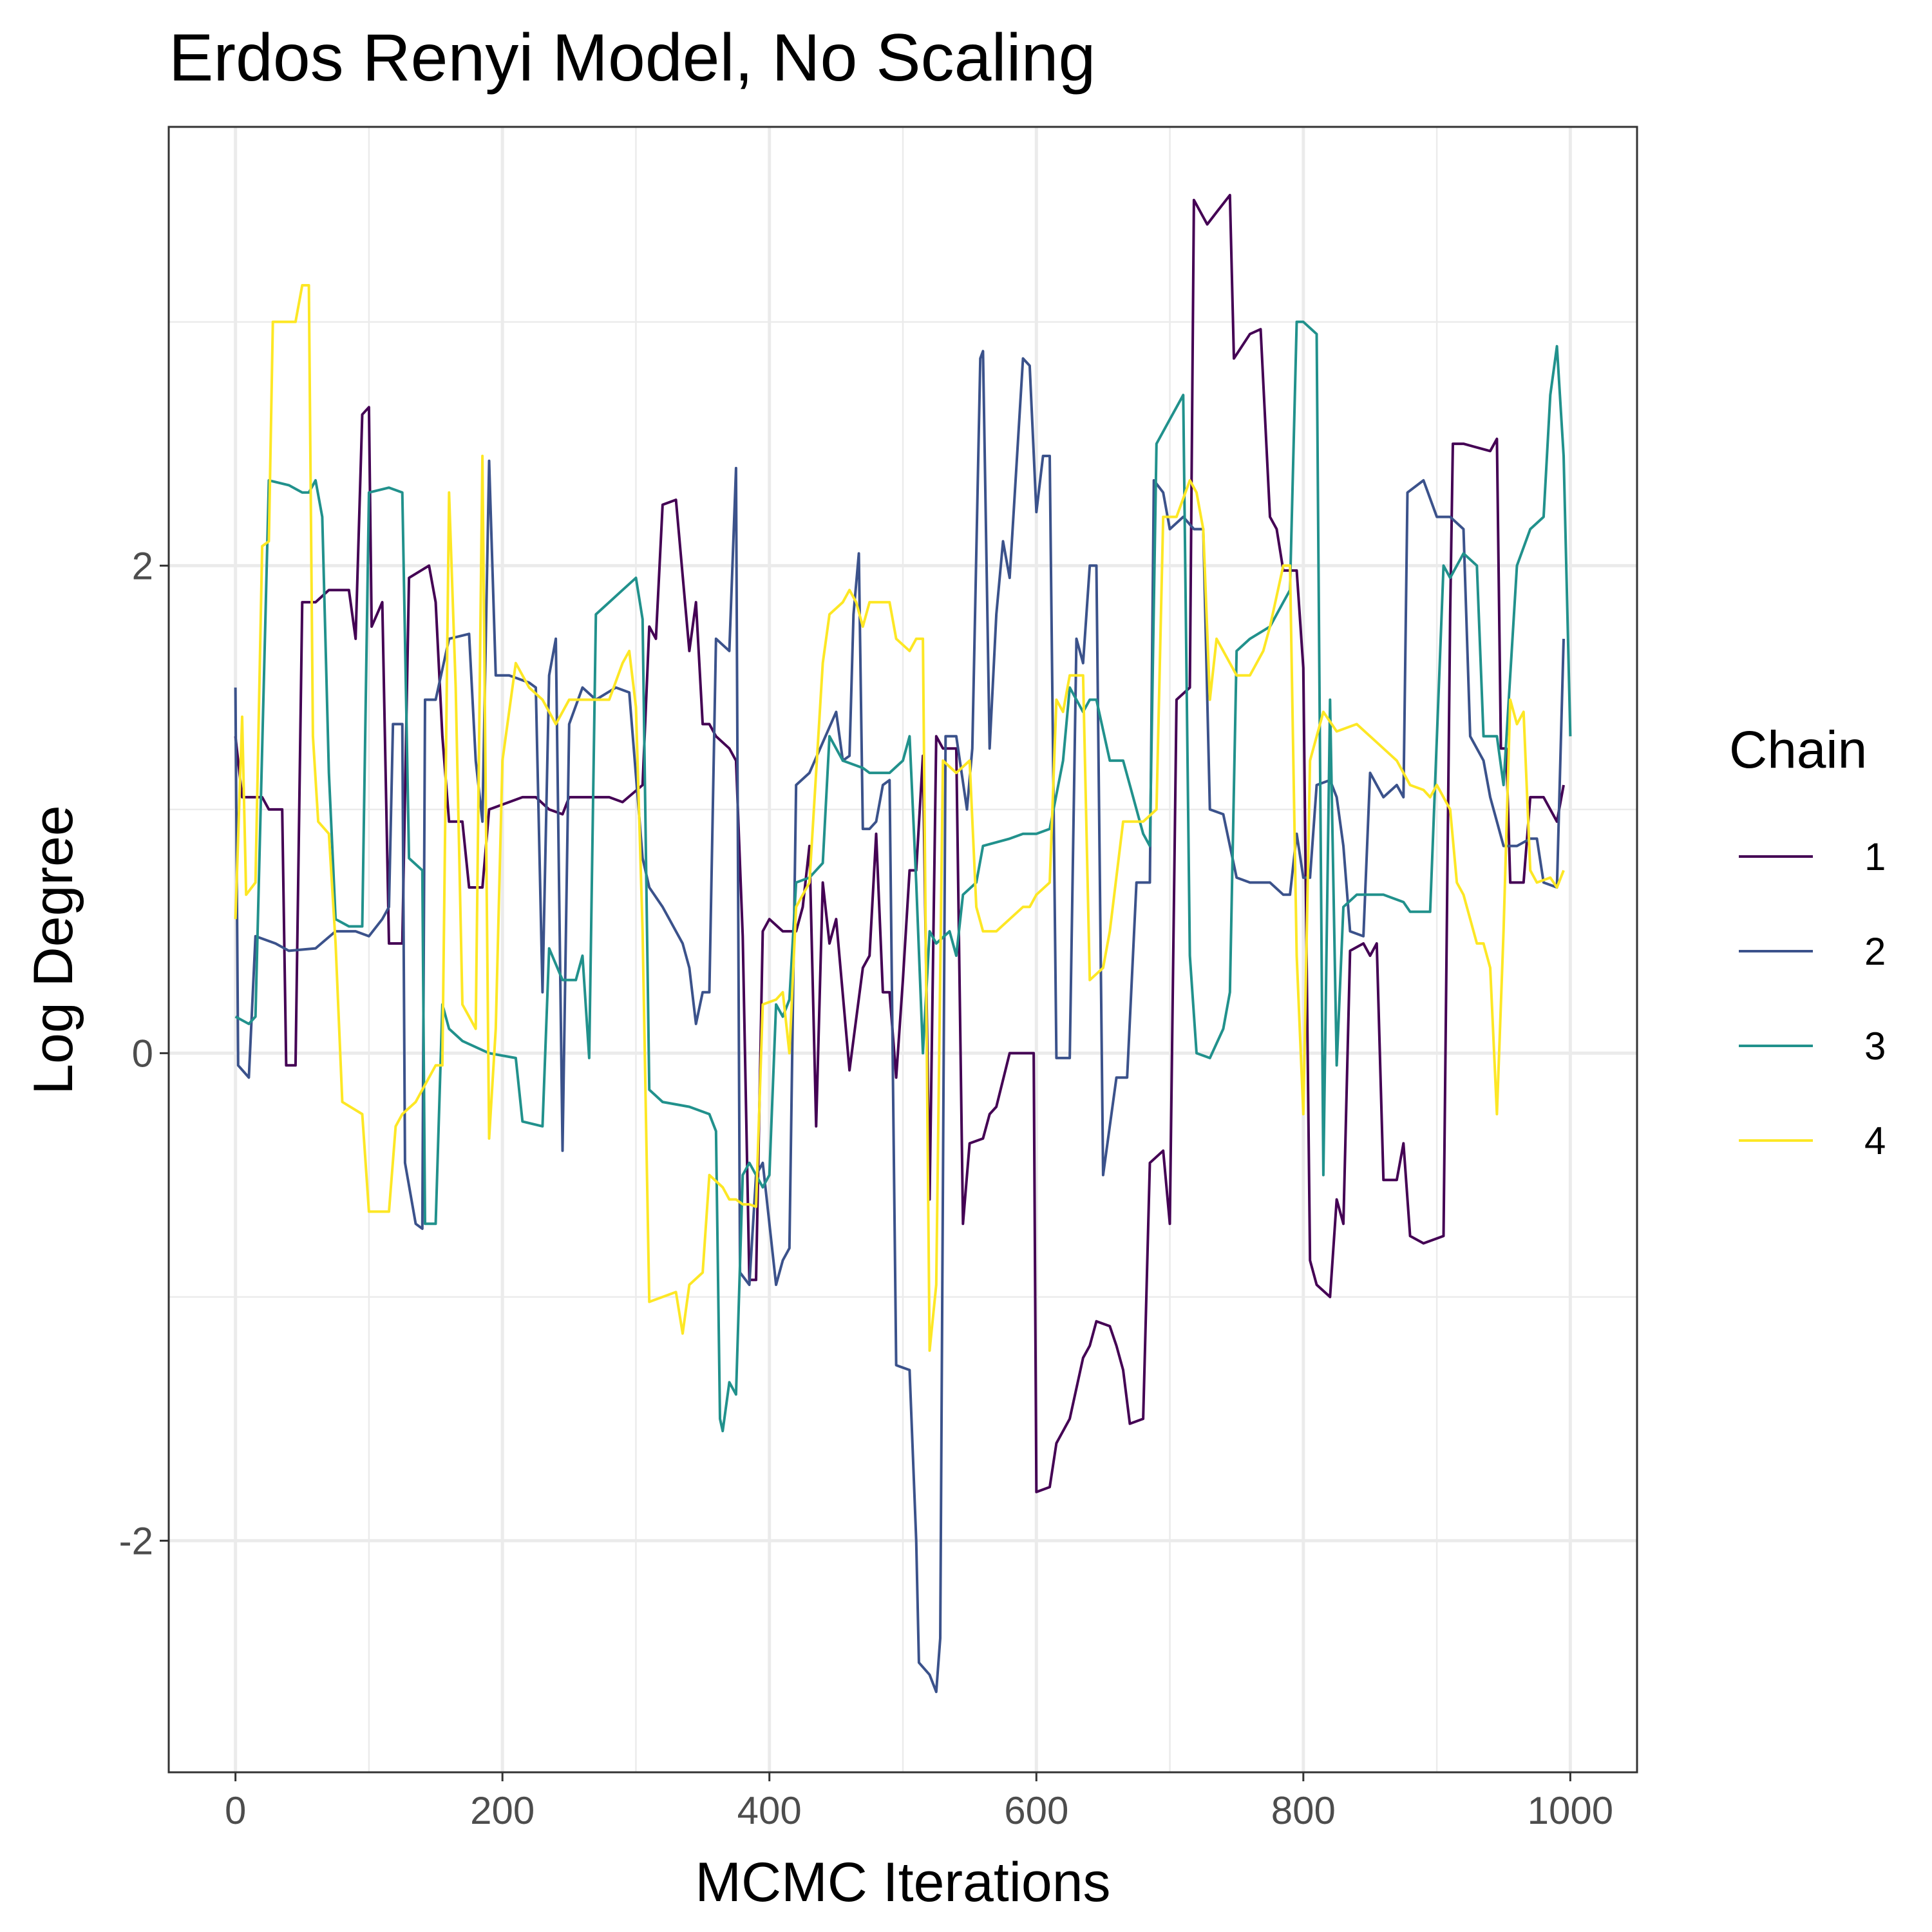 The width and height of the screenshot is (1932, 1932). I want to click on legend-items: 1 2 3 4, so click(1812, 999).